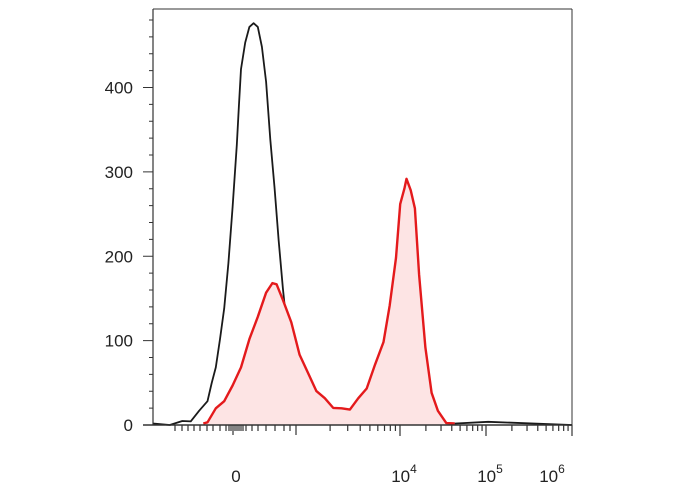  Describe the element at coordinates (119, 172) in the screenshot. I see `y-tick-label: 300` at that location.